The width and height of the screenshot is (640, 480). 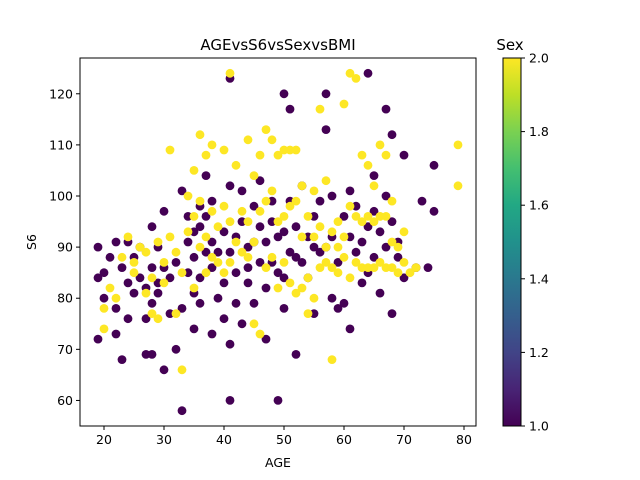 I want to click on x-axis-label: AGE, so click(x=278, y=462).